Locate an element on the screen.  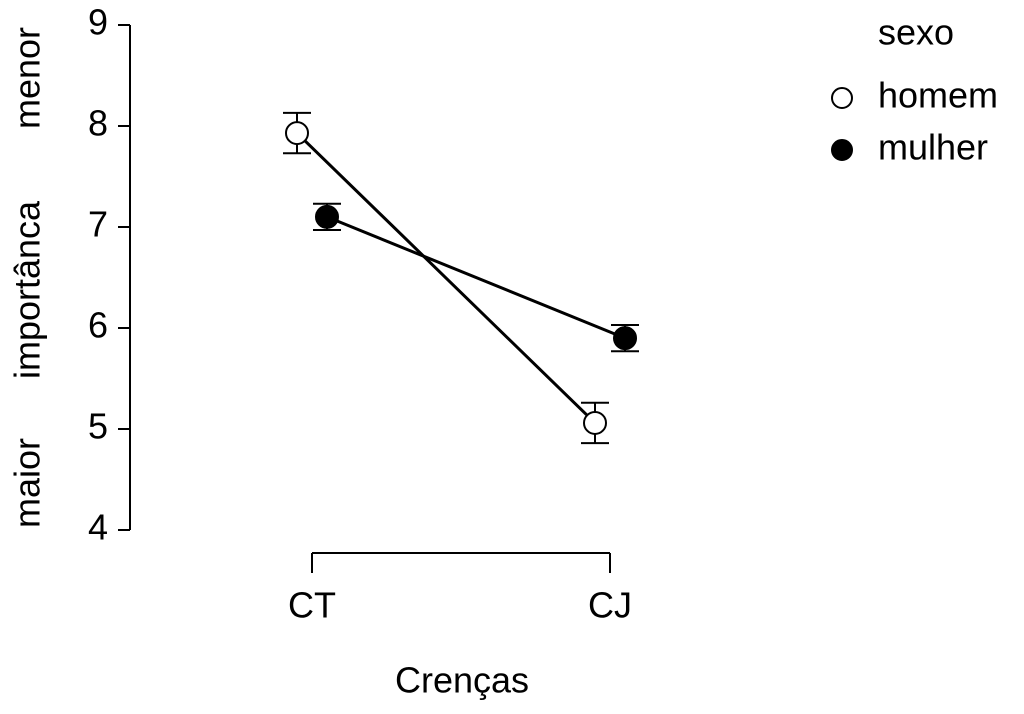
y-tick-label: 9 is located at coordinates (98, 22).